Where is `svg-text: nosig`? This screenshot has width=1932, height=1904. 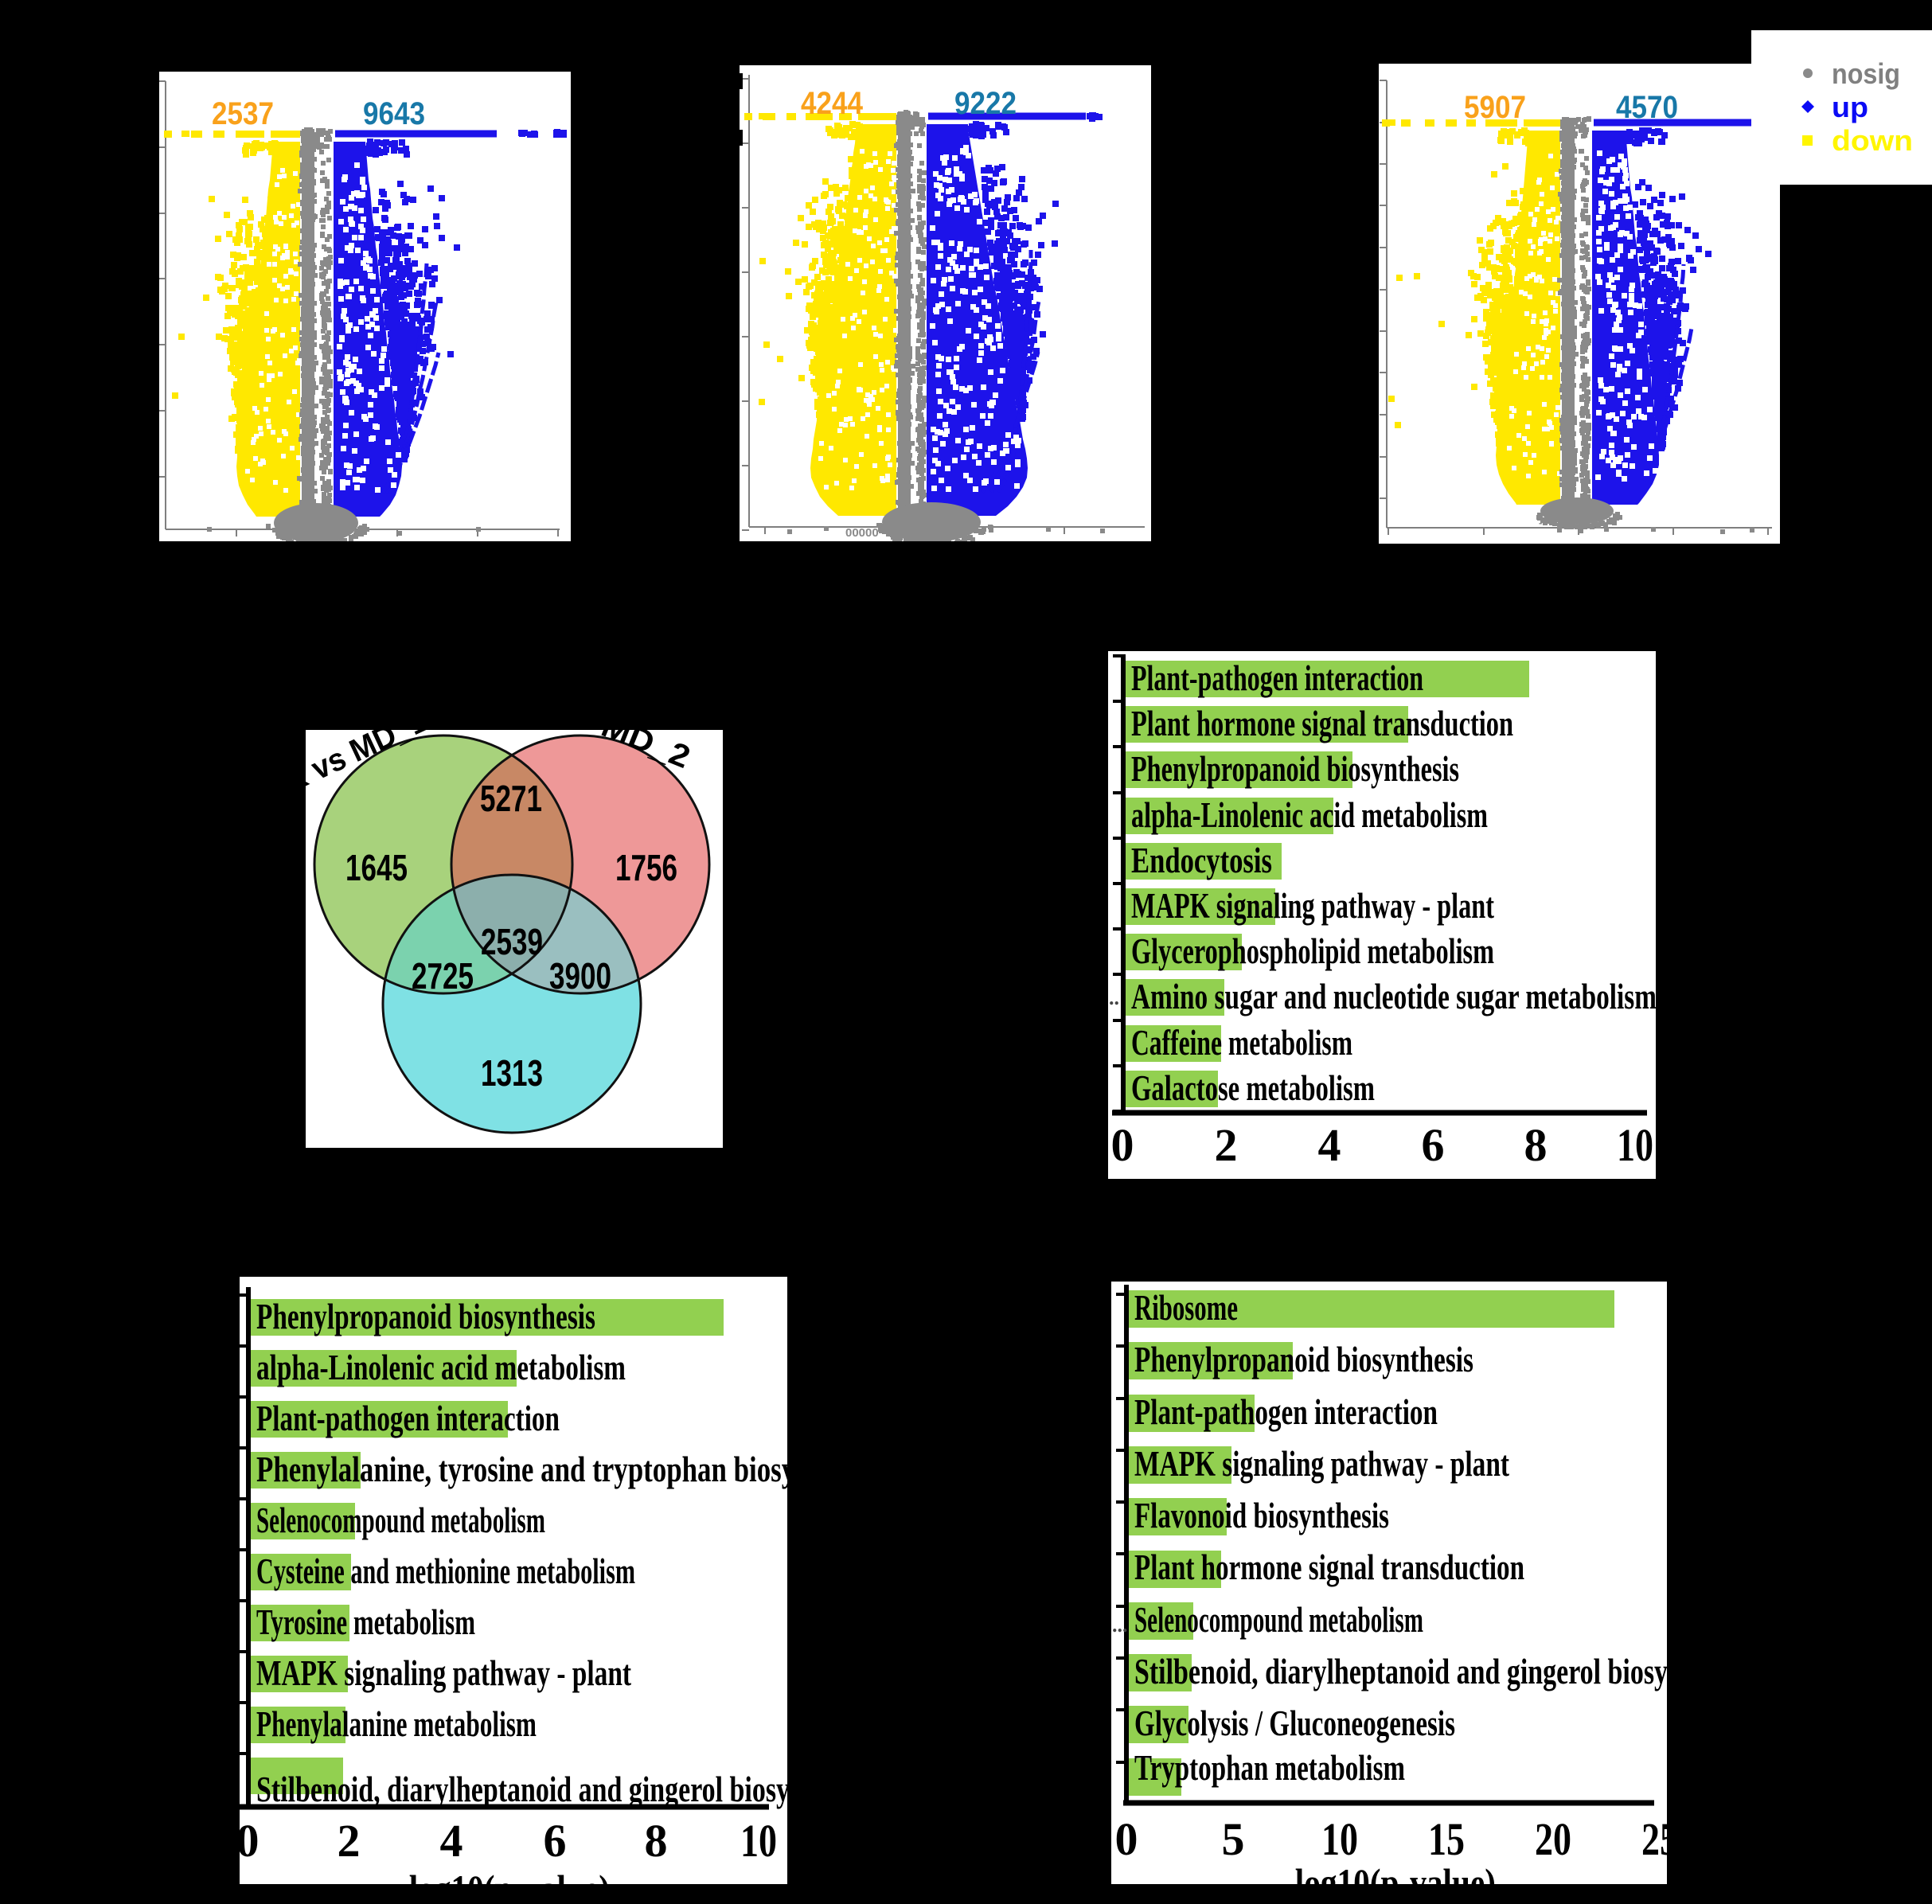 svg-text: nosig is located at coordinates (1866, 73).